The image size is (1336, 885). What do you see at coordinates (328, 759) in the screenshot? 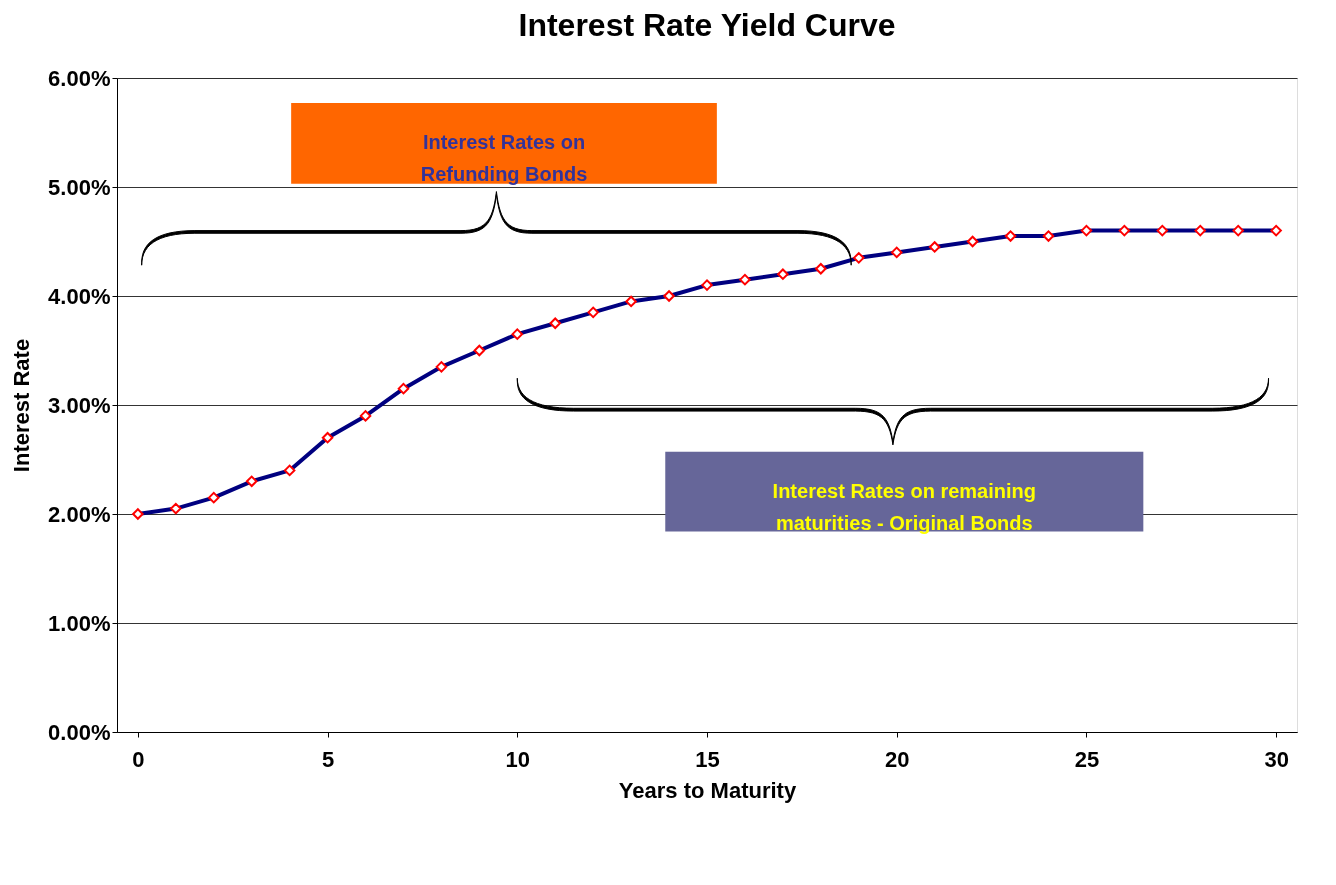
I see `x-tick-label: 5` at bounding box center [328, 759].